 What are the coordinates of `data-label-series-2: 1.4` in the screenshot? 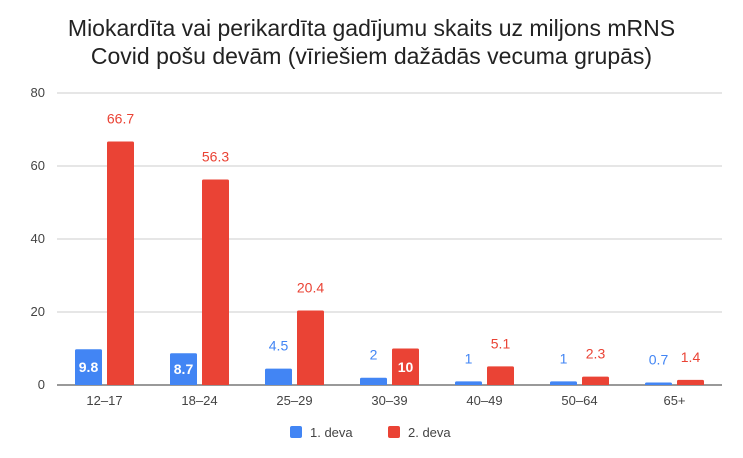 It's located at (691, 357).